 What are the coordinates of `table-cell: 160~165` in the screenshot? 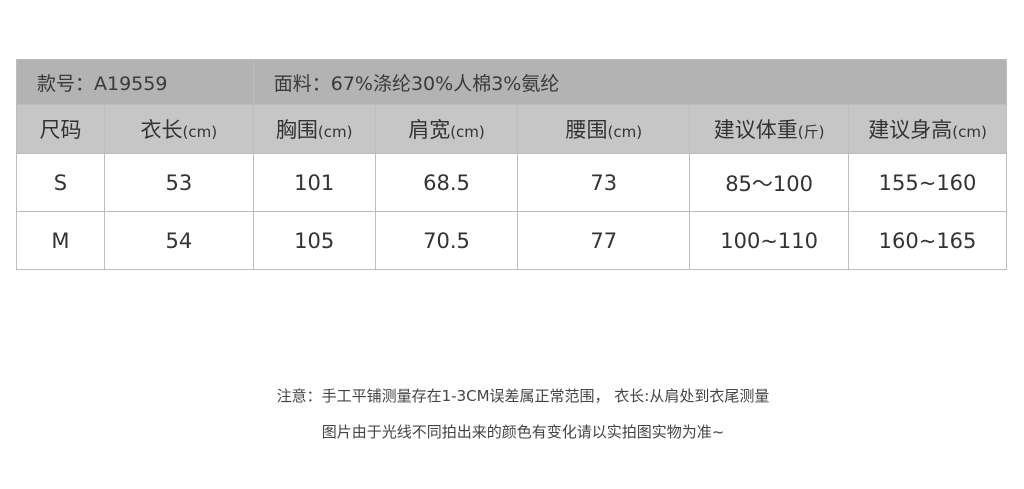 It's located at (927, 240).